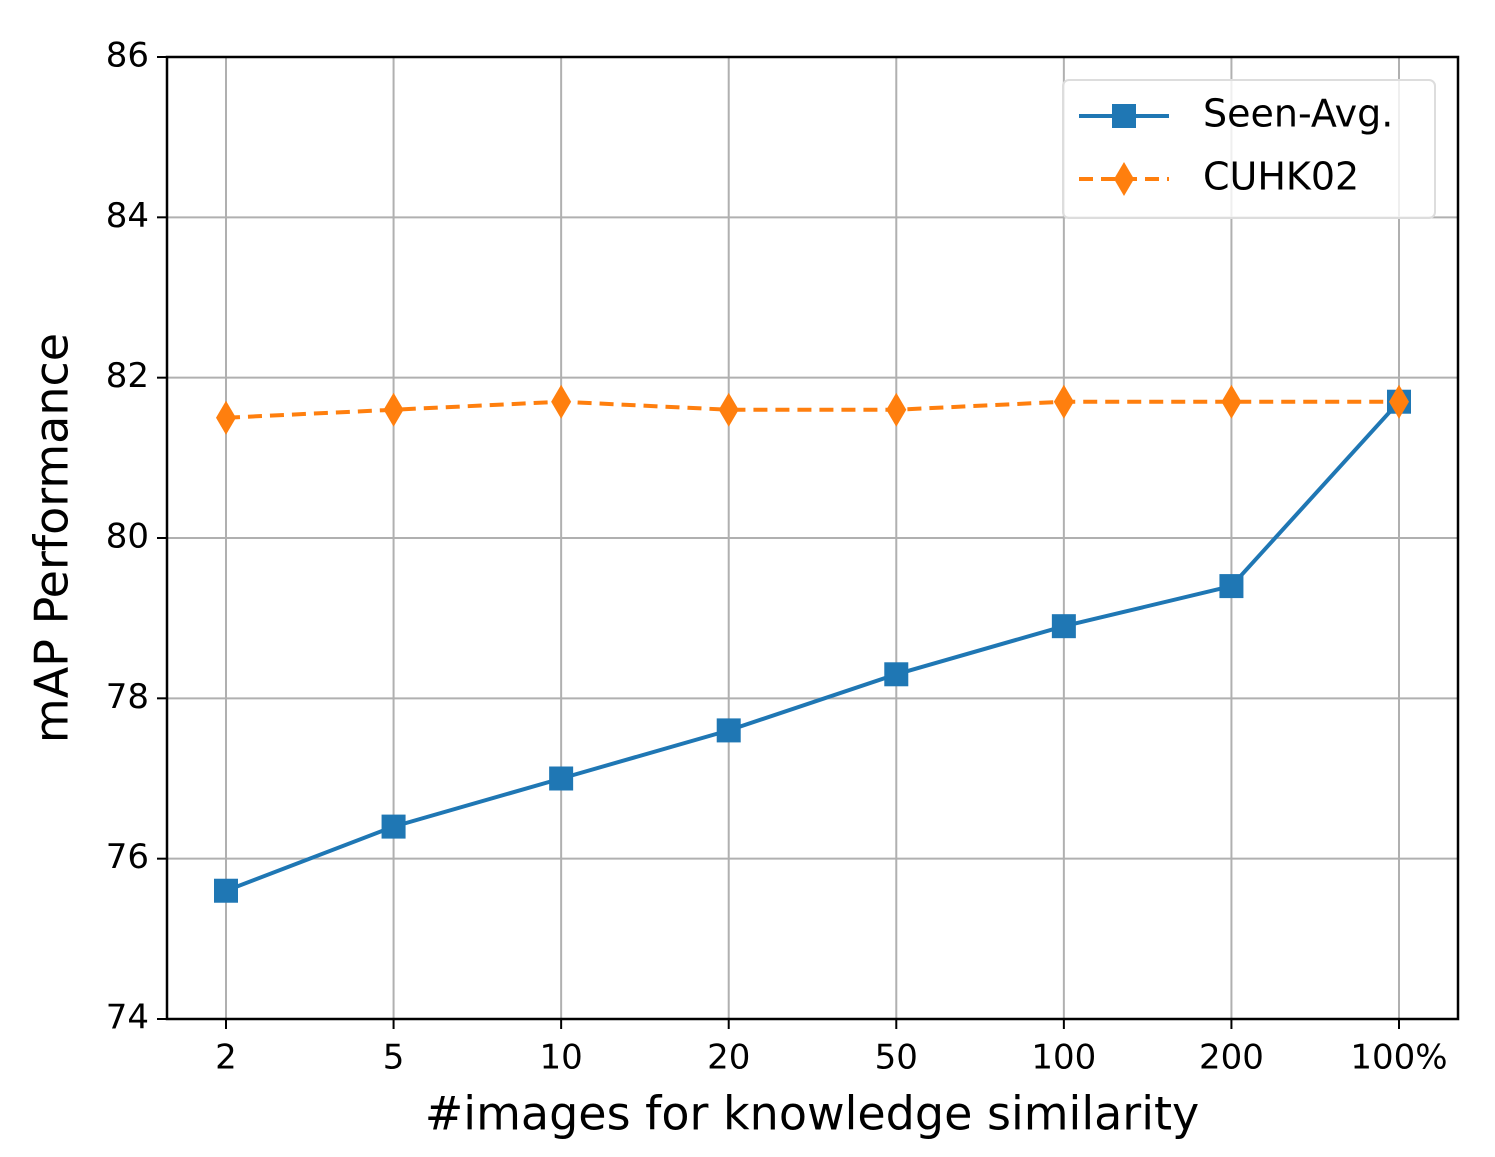 This screenshot has width=1495, height=1157. Describe the element at coordinates (394, 1058) in the screenshot. I see `x-tick-label: 5` at that location.